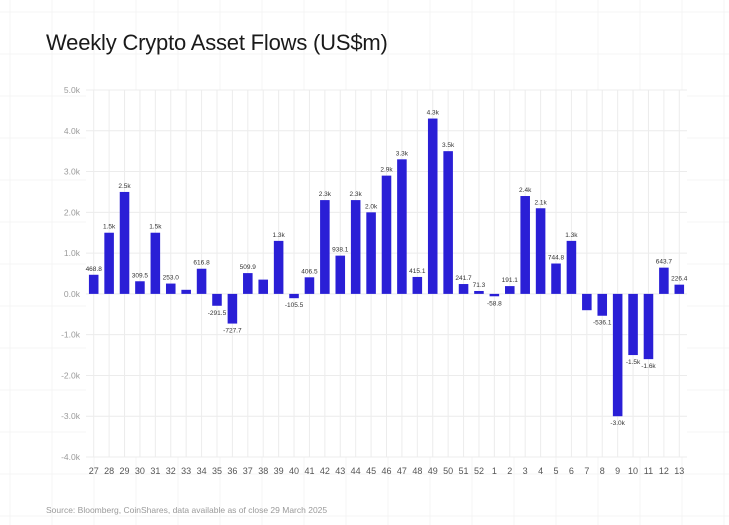  I want to click on data-label: 241.7, so click(463, 278).